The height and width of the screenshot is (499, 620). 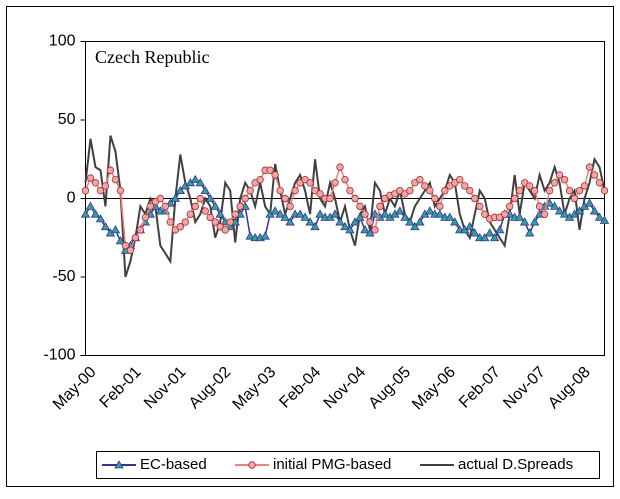 I want to click on legend-label: initial PMG-based, so click(x=332, y=464).